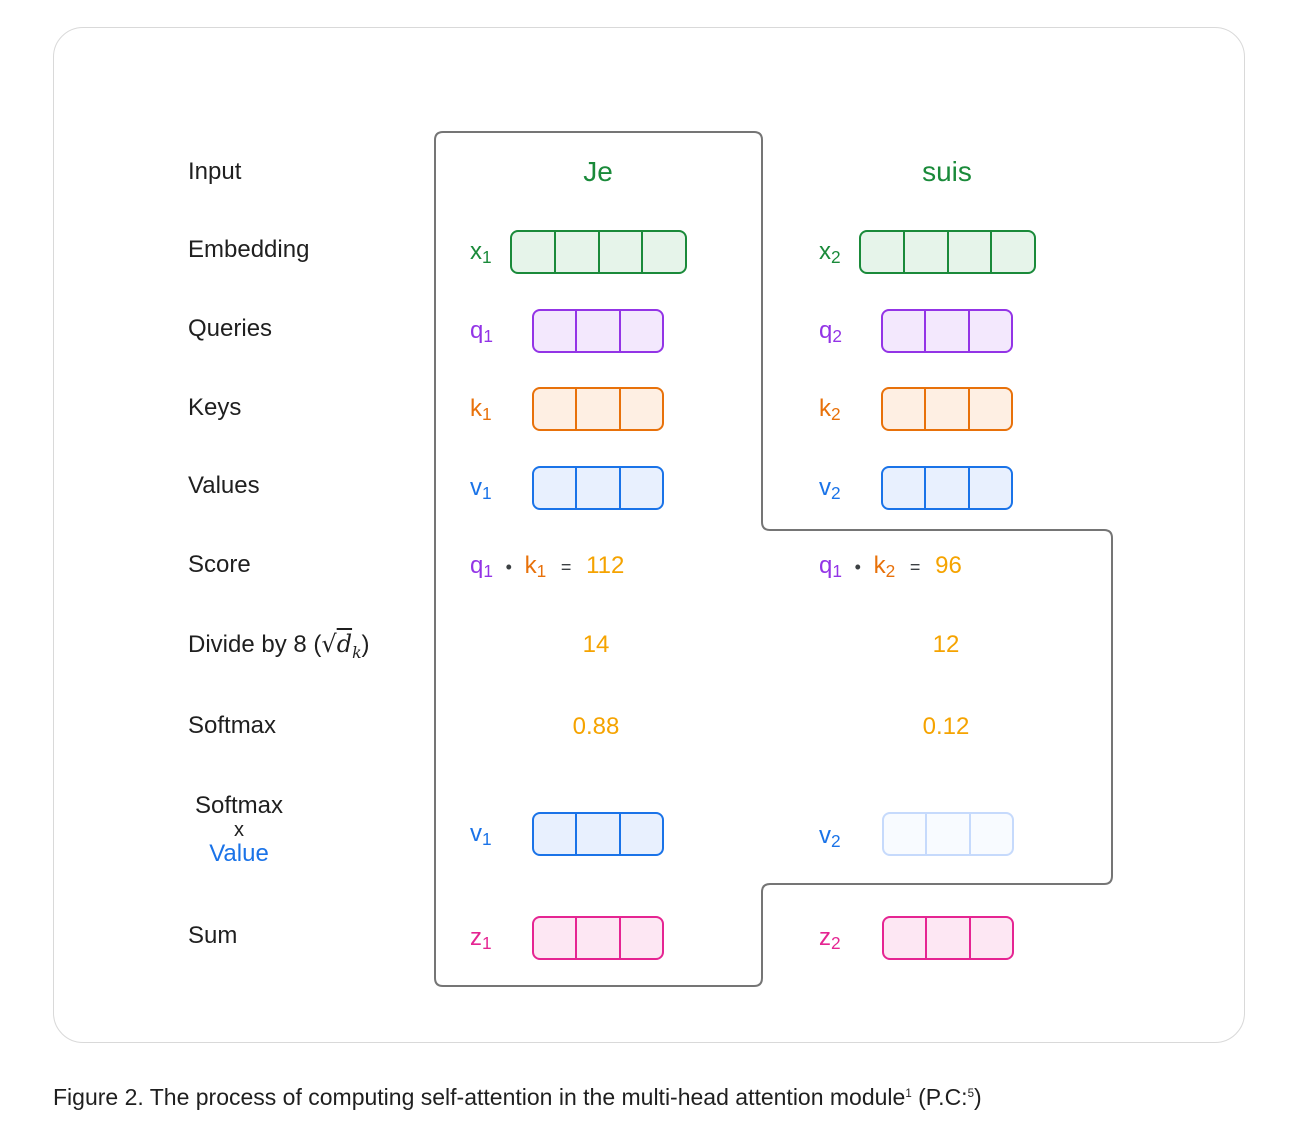 Image resolution: width=1302 pixels, height=1124 pixels. What do you see at coordinates (213, 935) in the screenshot?
I see `label-sum: Sum` at bounding box center [213, 935].